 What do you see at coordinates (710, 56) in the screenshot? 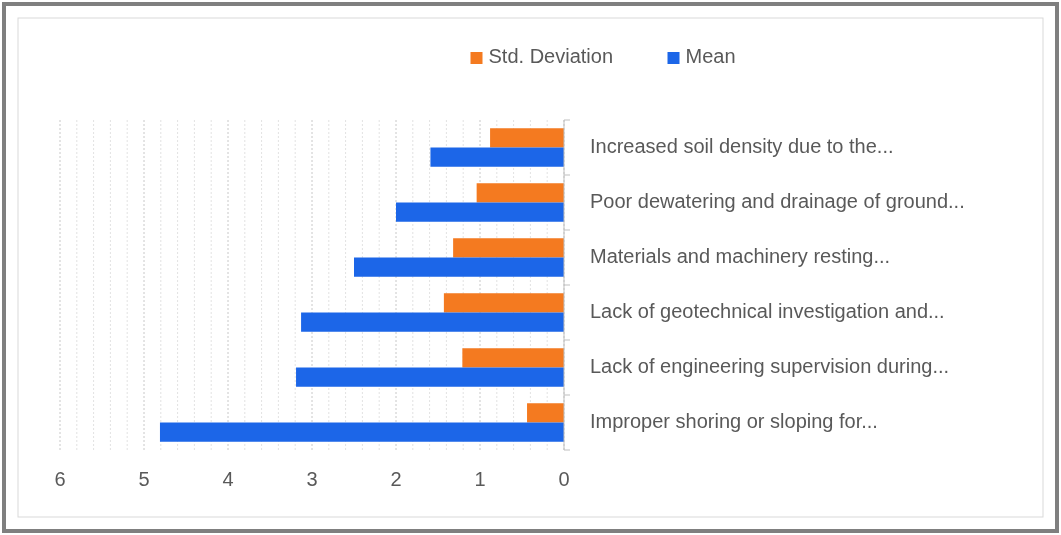
I see `legend-label: Mean` at bounding box center [710, 56].